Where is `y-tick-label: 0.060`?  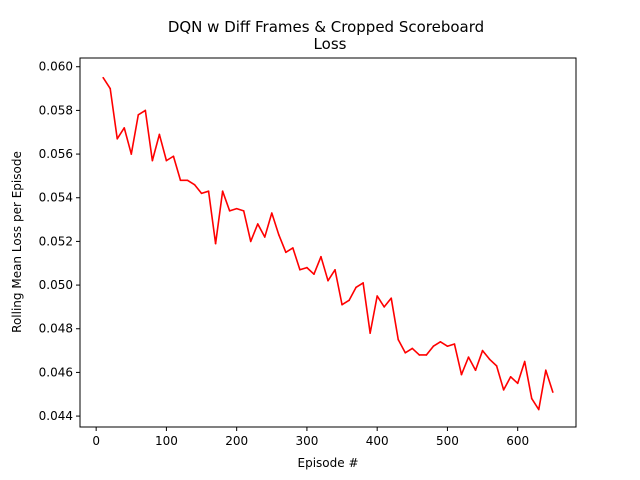
y-tick-label: 0.060 is located at coordinates (56, 67).